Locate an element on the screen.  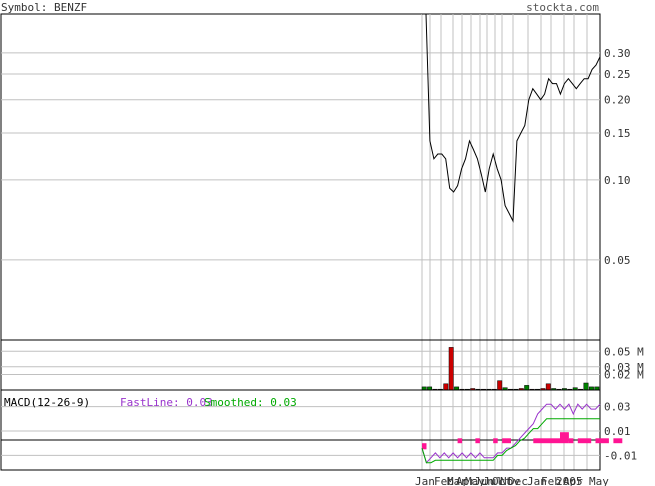
volume-panel: 0.05 M 0.03 M0.02 M is located at coordinates (322, 365).